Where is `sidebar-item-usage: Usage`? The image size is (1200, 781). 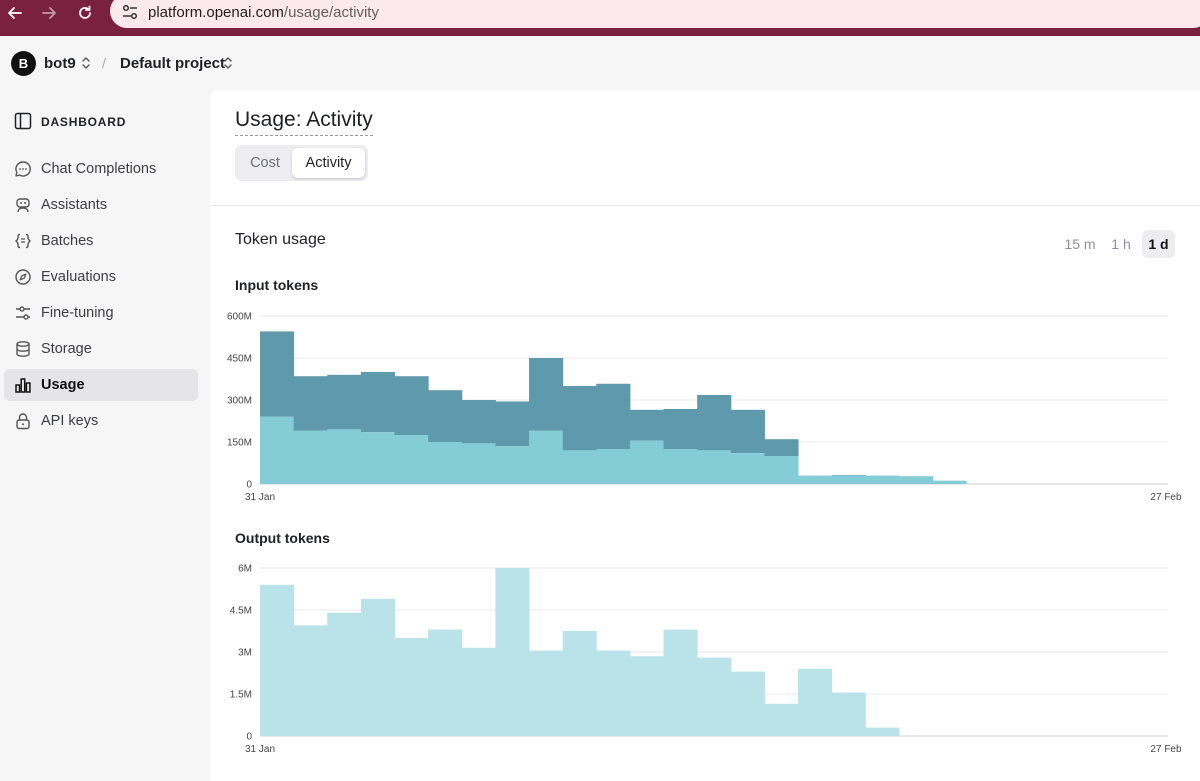
sidebar-item-usage: Usage is located at coordinates (101, 385).